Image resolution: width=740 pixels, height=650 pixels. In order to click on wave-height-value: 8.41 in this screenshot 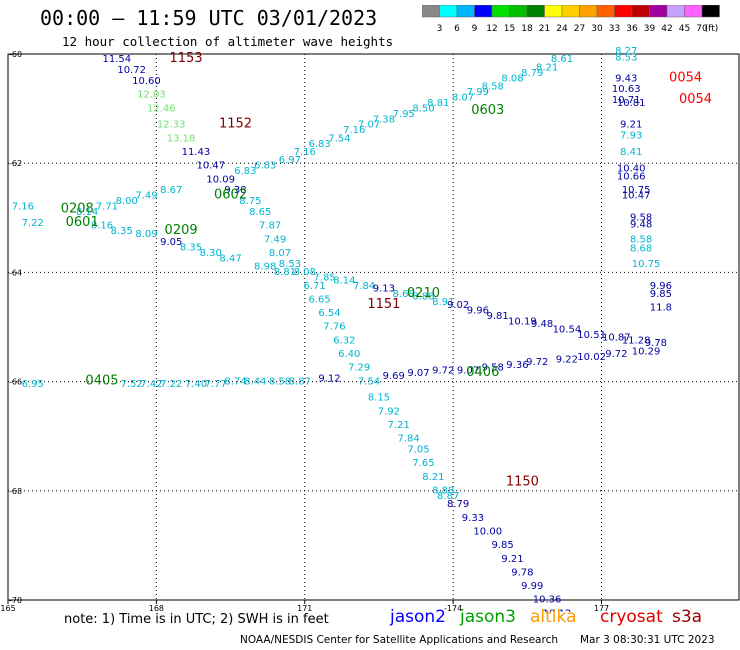, I will do `click(631, 152)`.